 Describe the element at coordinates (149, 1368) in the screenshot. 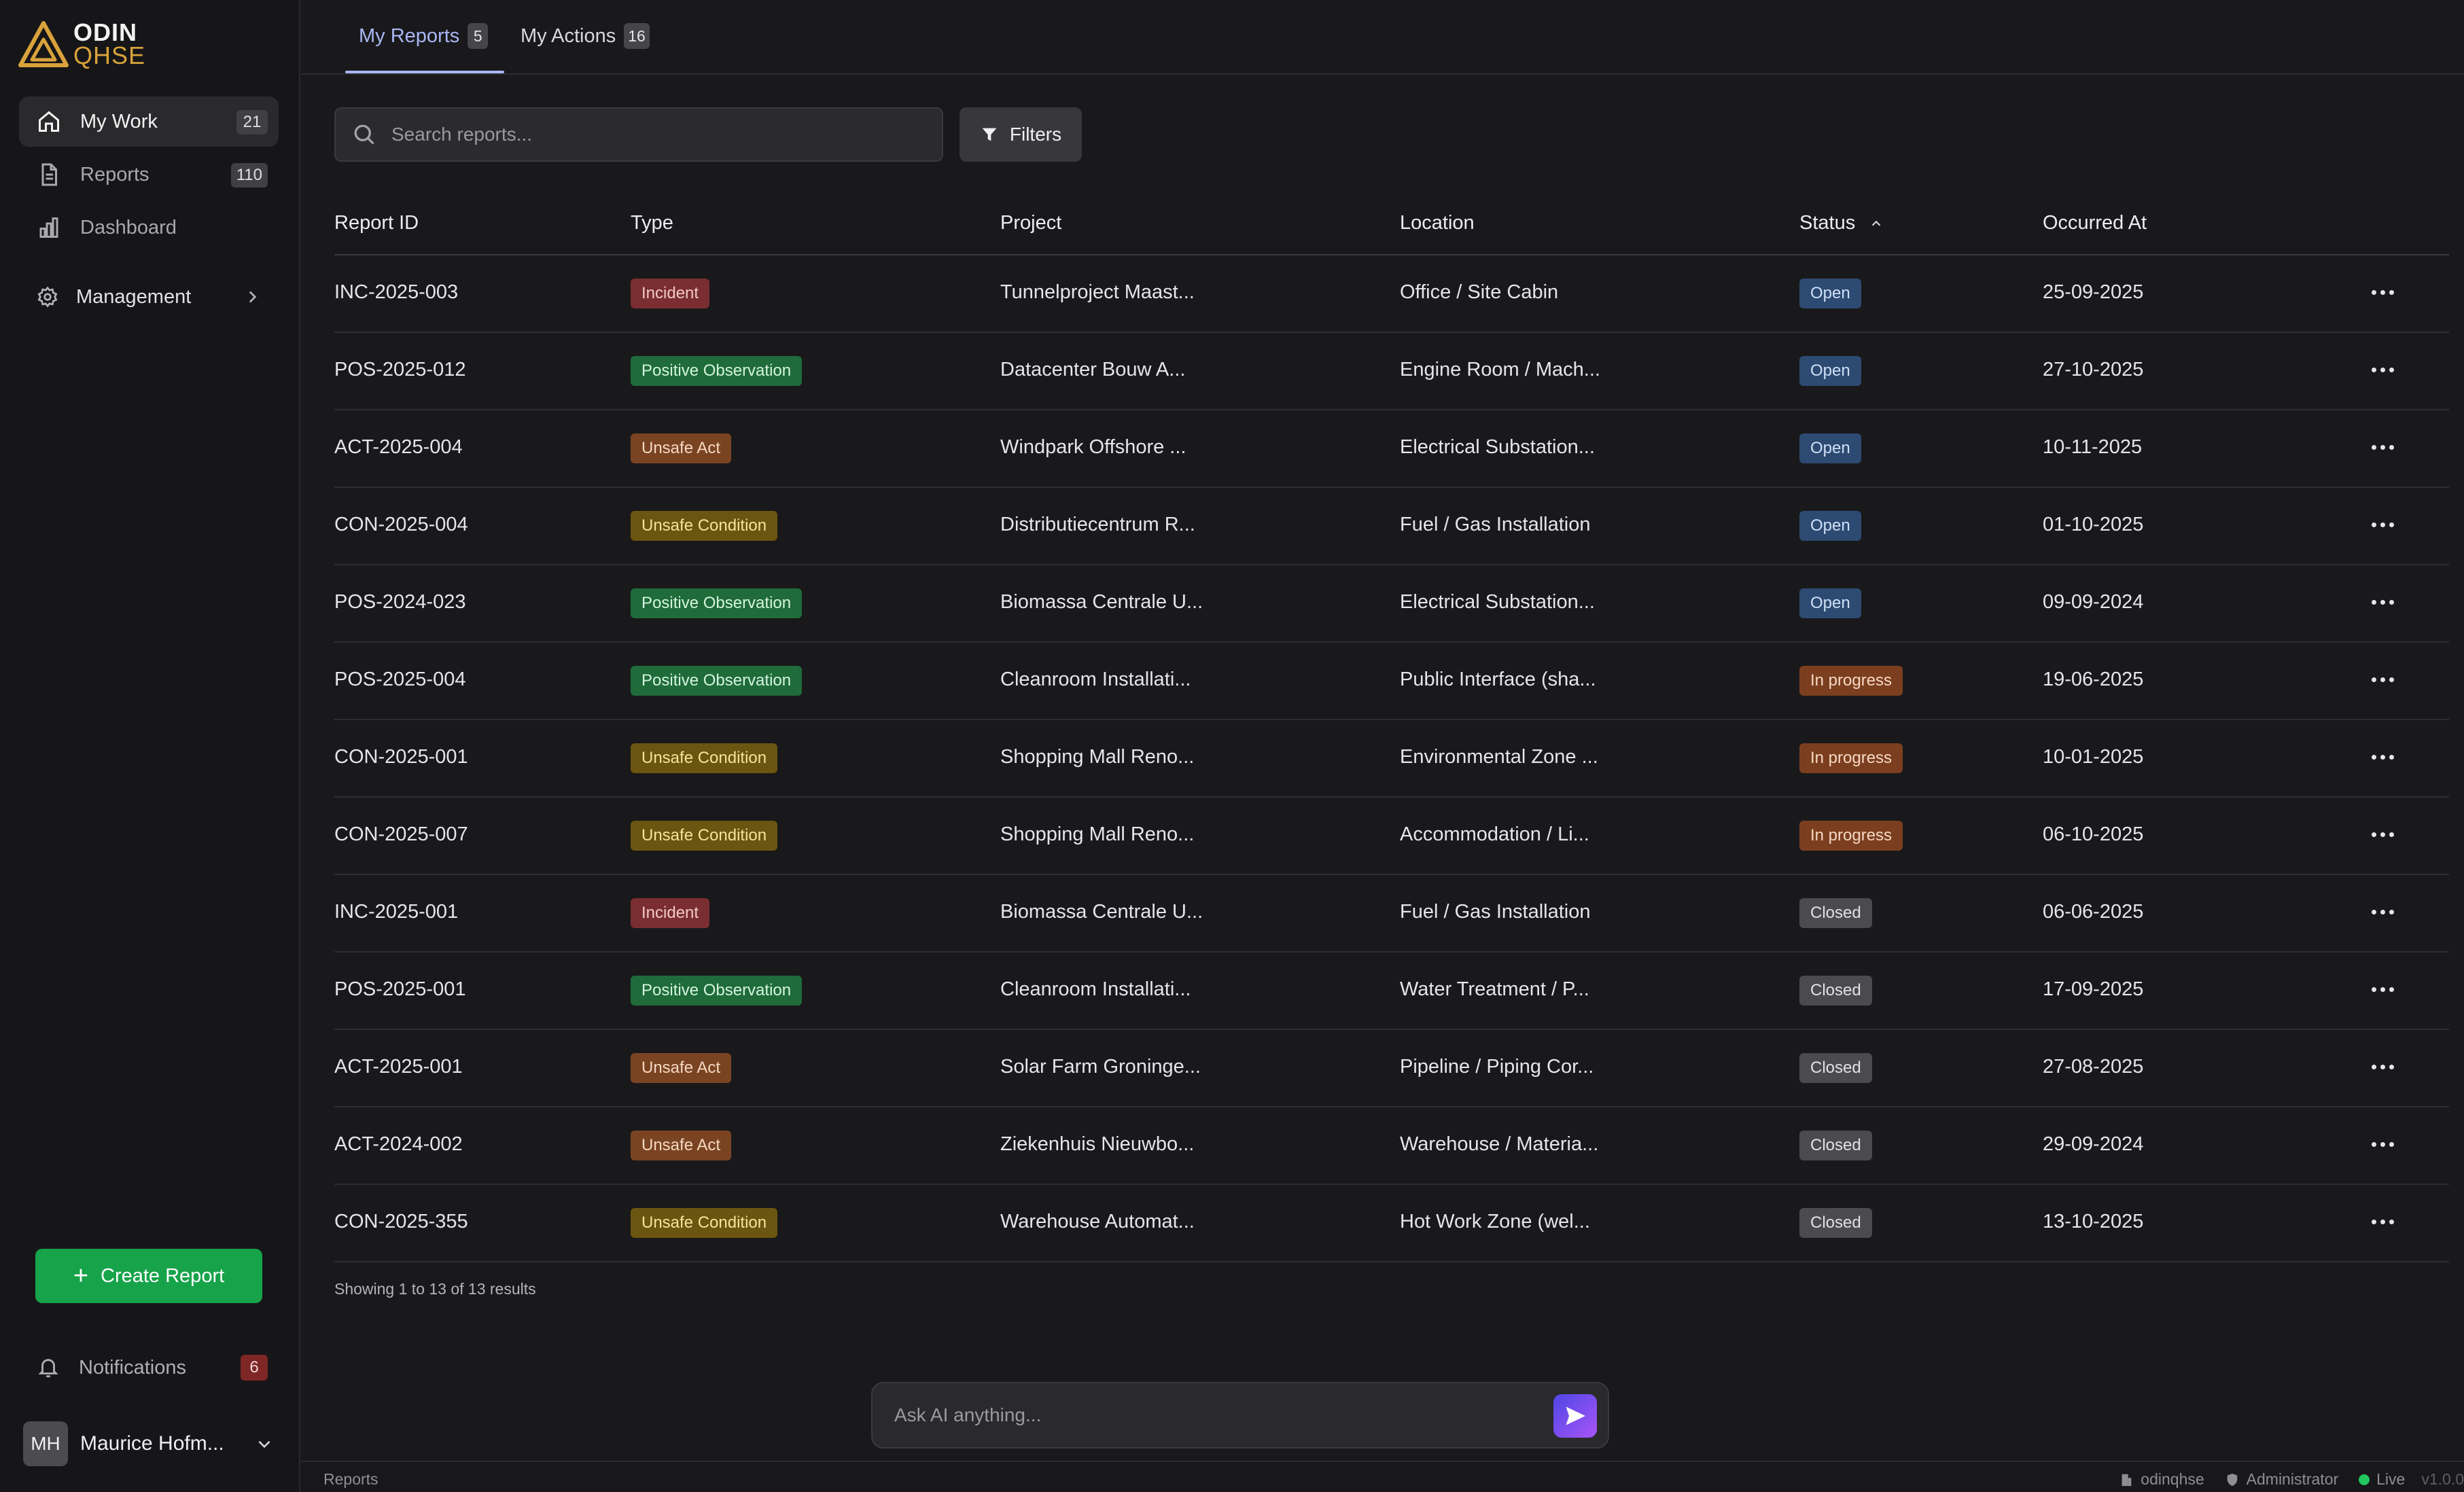

I see `sidebar-item-notifications: Notifications 6` at that location.